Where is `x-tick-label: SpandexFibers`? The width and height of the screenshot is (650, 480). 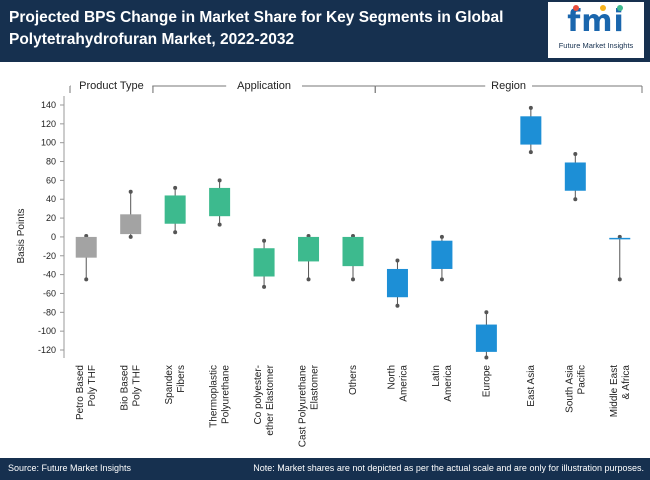
x-tick-label: SpandexFibers is located at coordinates (175, 384).